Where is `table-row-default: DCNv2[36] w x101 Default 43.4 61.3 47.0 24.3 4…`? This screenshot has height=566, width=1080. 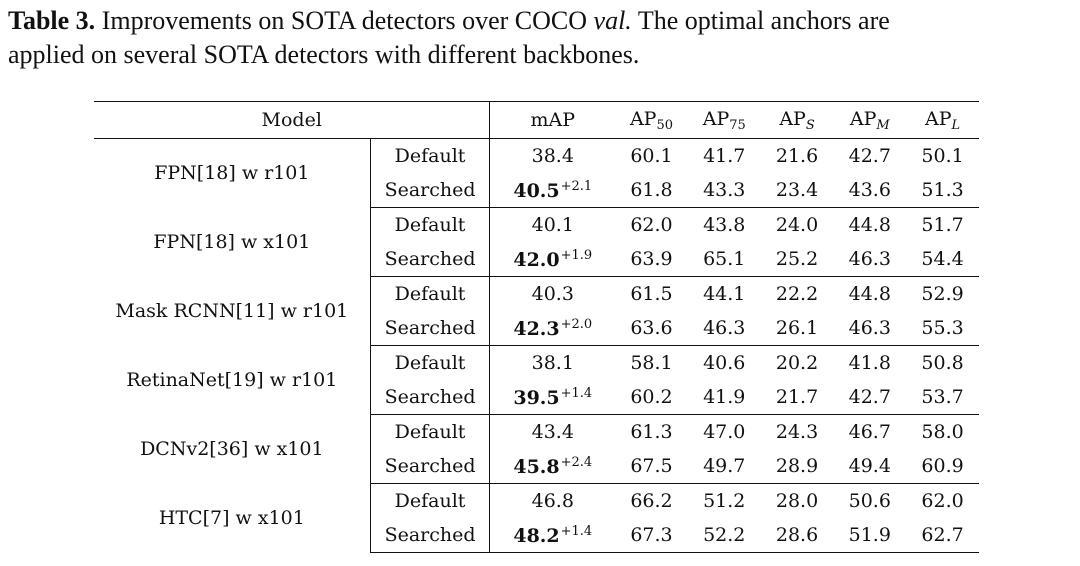 table-row-default: DCNv2[36] w x101 Default 43.4 61.3 47.0 24.3 4… is located at coordinates (536, 449).